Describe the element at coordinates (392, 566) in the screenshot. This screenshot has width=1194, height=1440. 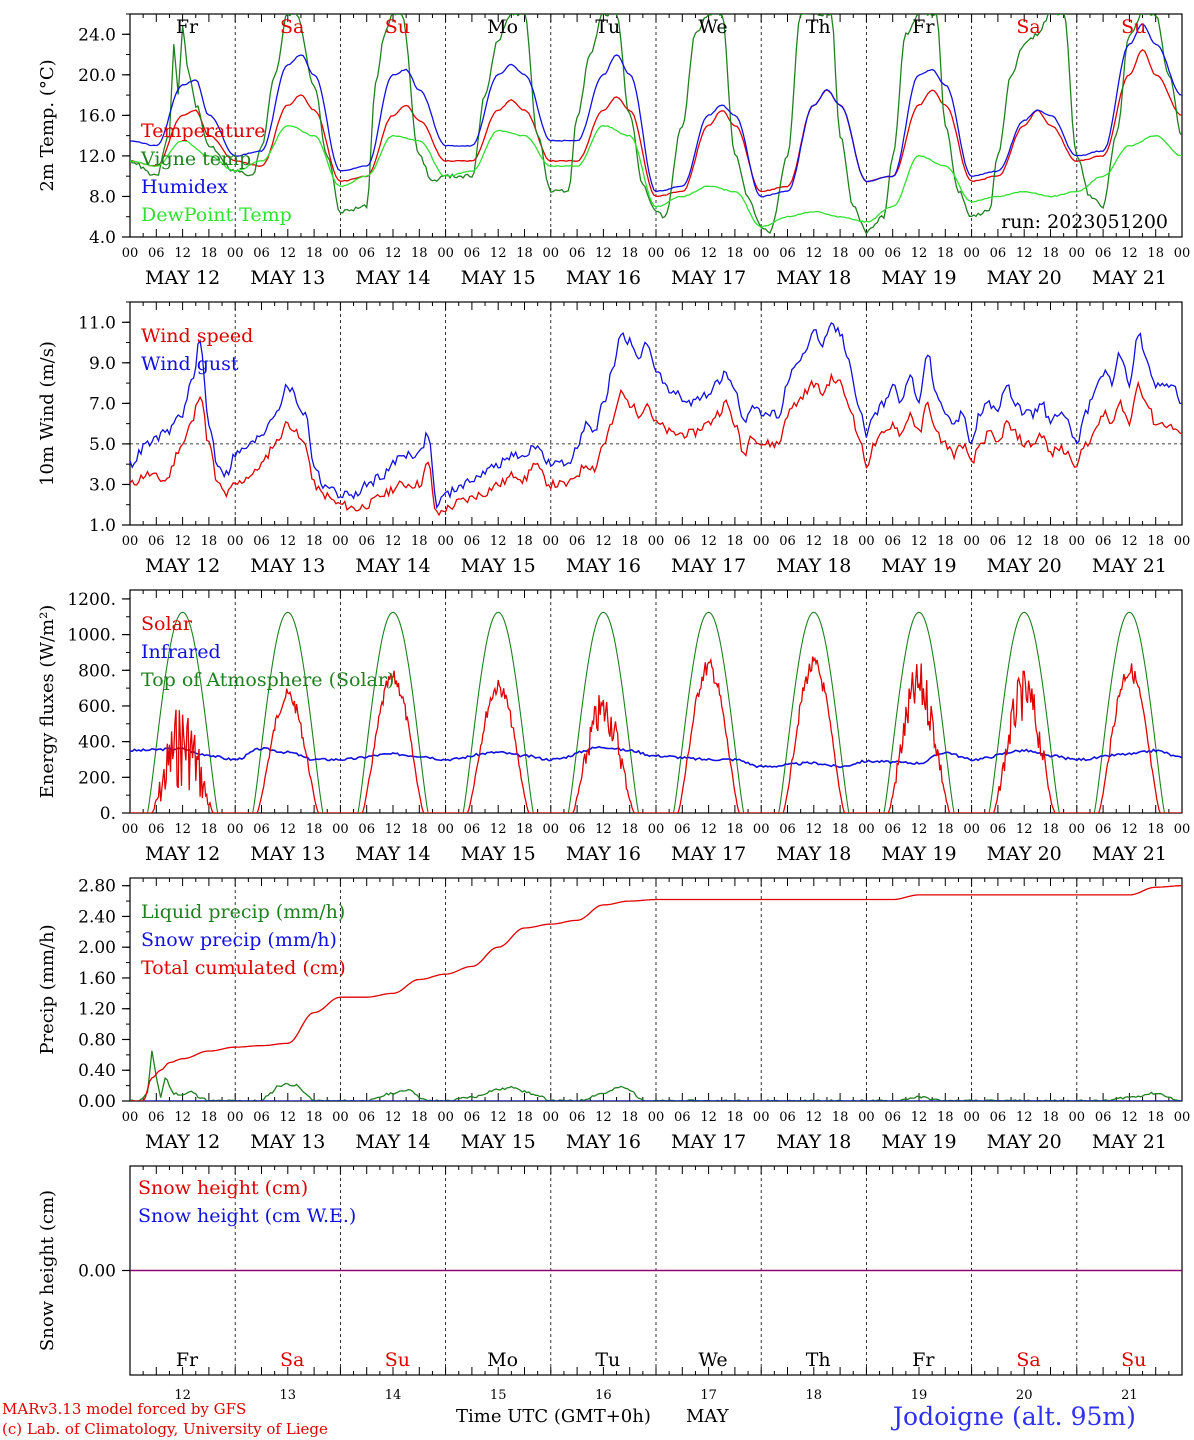
I see `x-day-label: MAY 14` at that location.